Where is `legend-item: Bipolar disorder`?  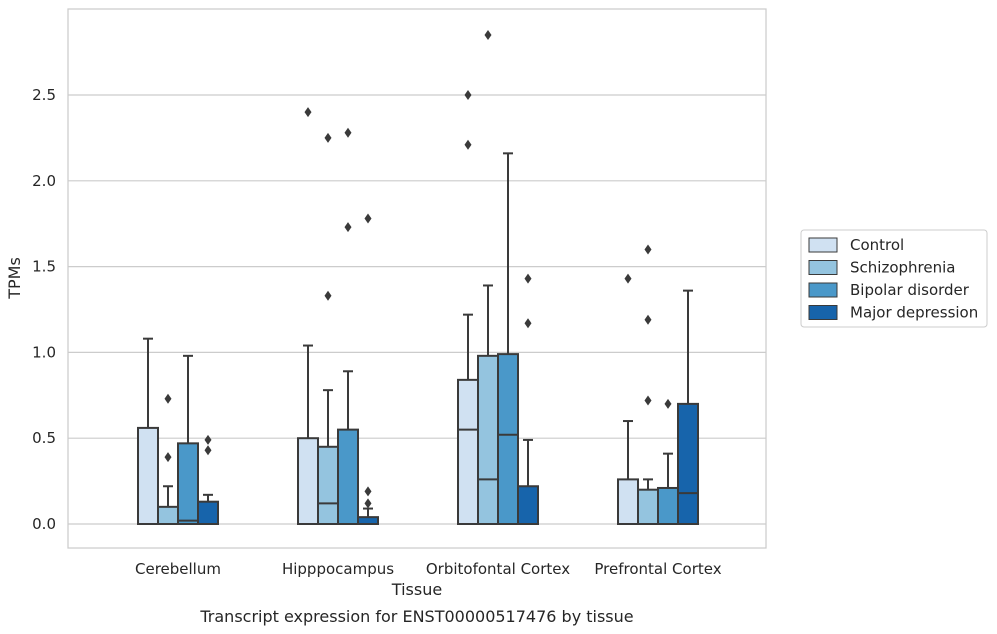
legend-item: Bipolar disorder is located at coordinates (889, 290).